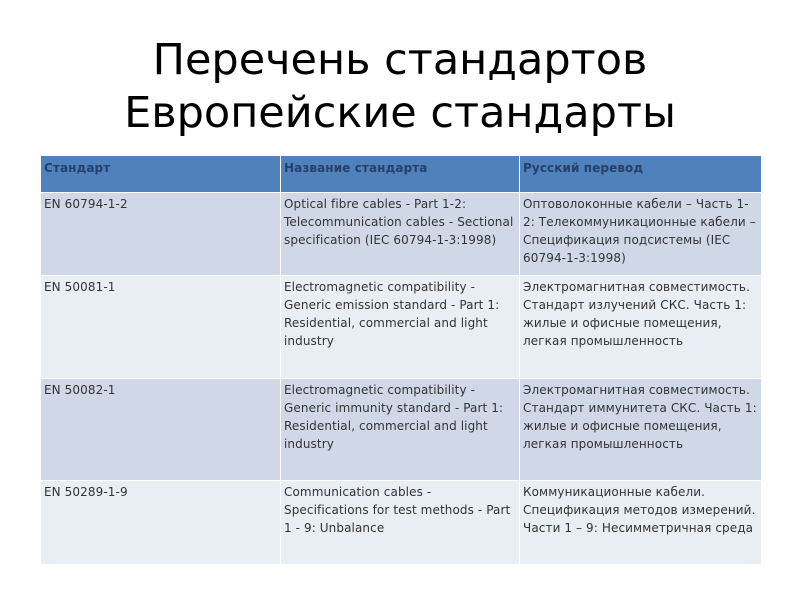 The width and height of the screenshot is (800, 600). I want to click on cell-standard: EN 50289-1-9, so click(160, 522).